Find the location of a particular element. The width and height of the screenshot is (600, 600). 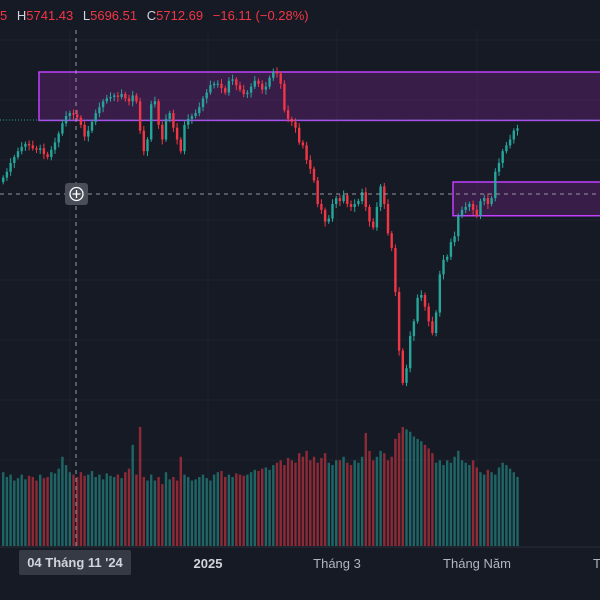

ohlc-close-value: 5712.69 is located at coordinates (180, 15).